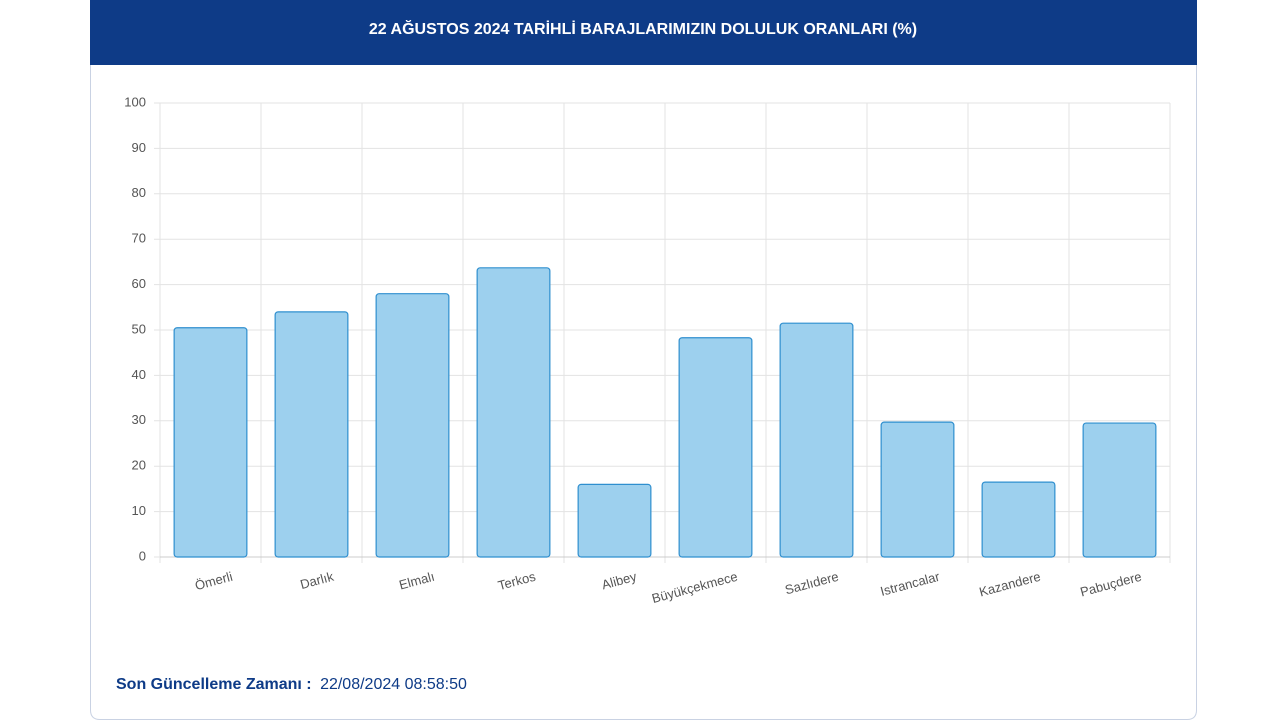  I want to click on y-tick-label: 30, so click(139, 419).